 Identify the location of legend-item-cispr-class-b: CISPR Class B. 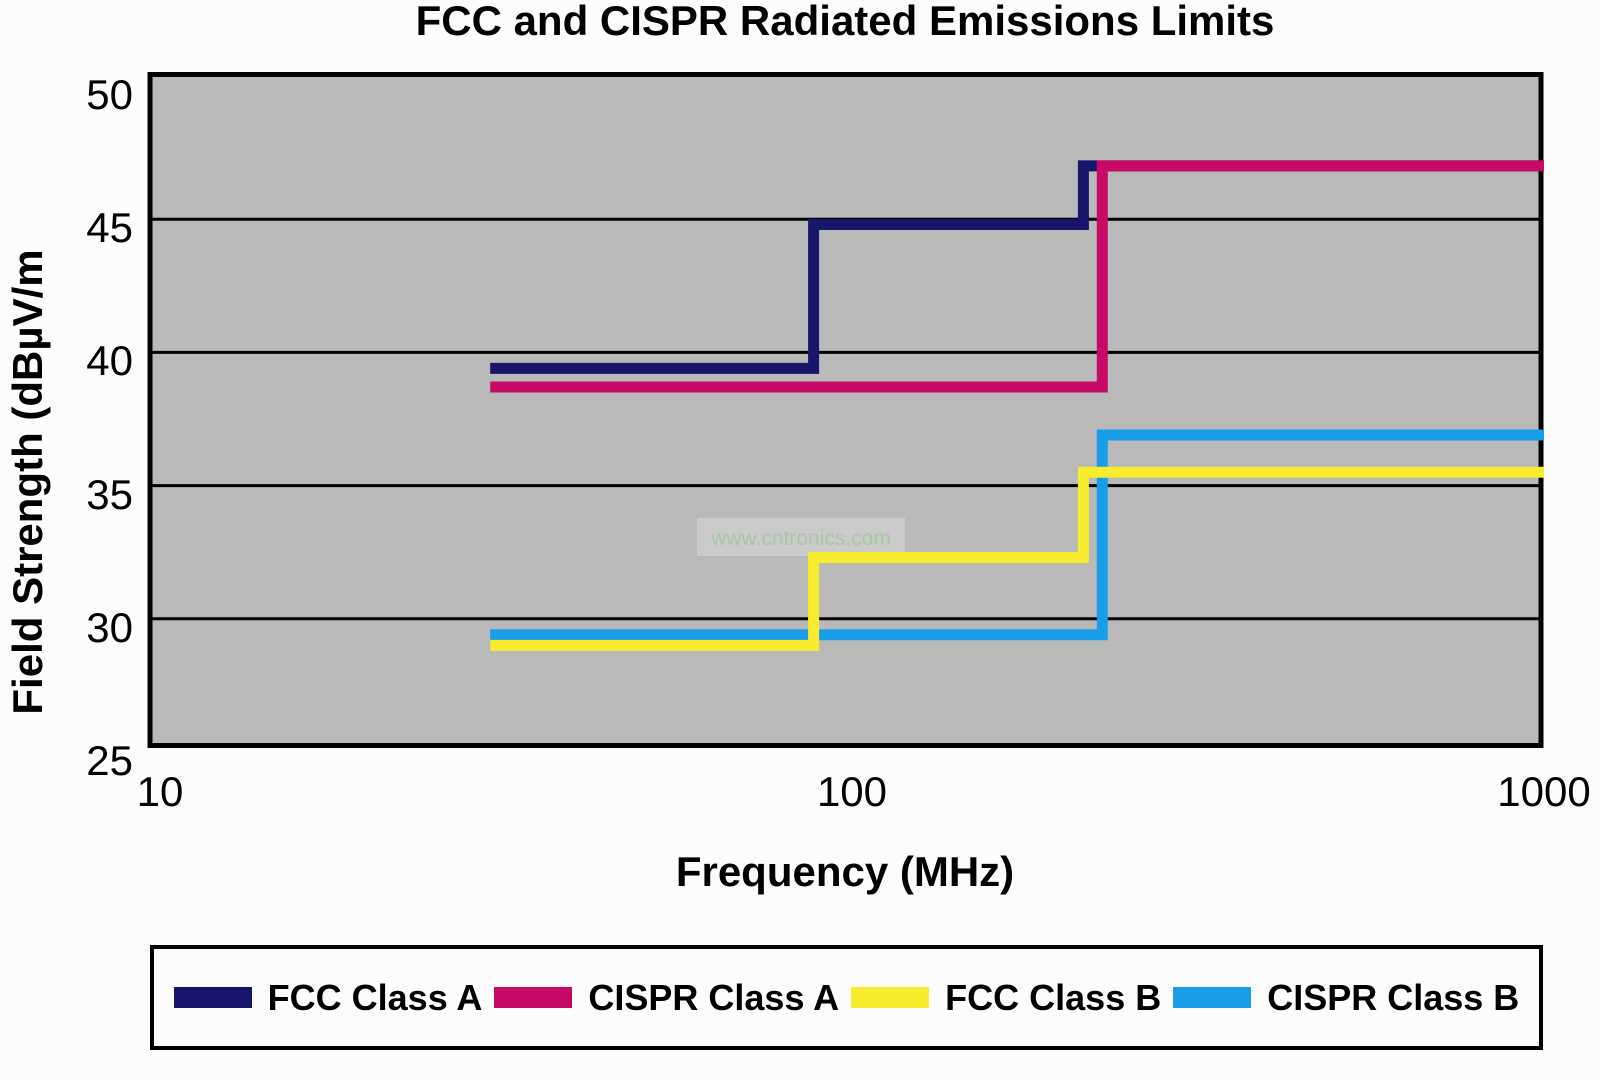
(1346, 998).